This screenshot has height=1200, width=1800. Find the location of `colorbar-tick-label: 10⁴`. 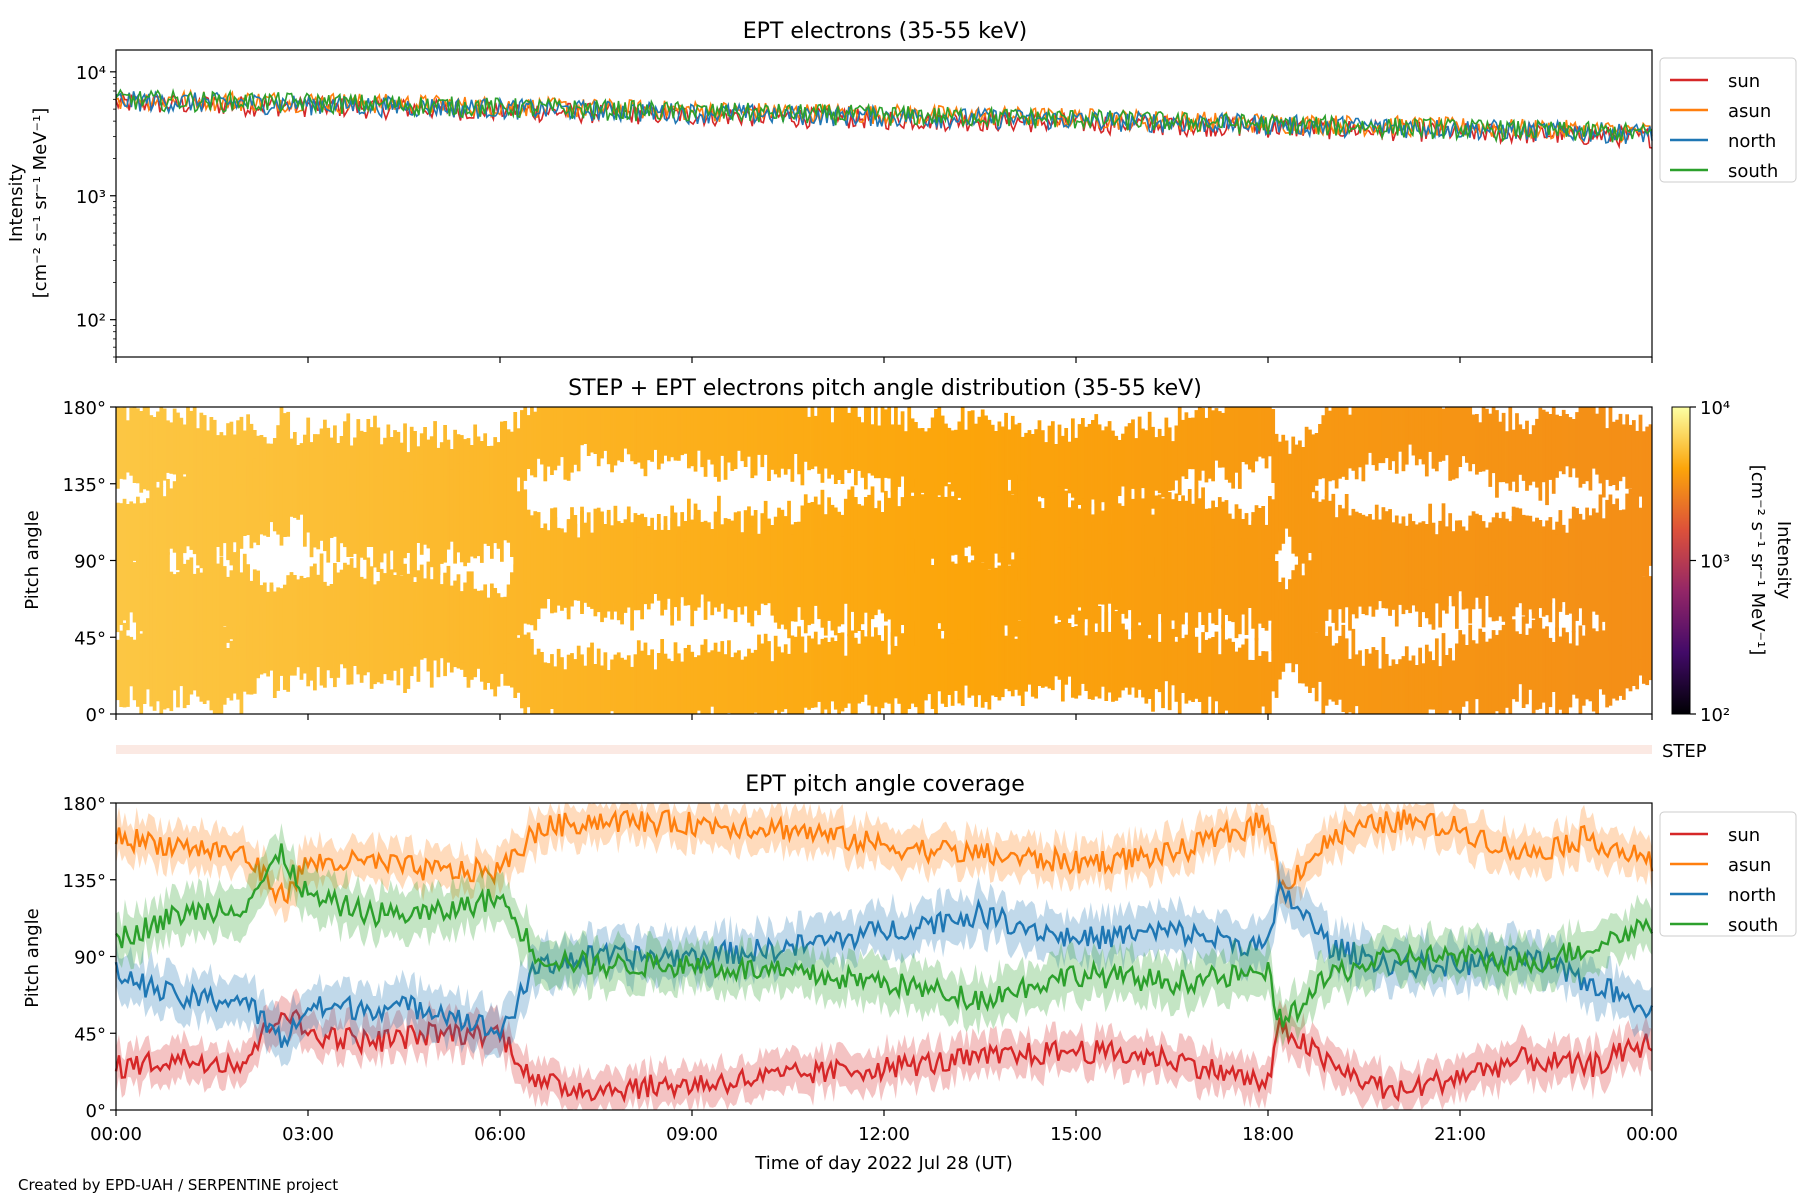

colorbar-tick-label: 10⁴ is located at coordinates (1715, 408).